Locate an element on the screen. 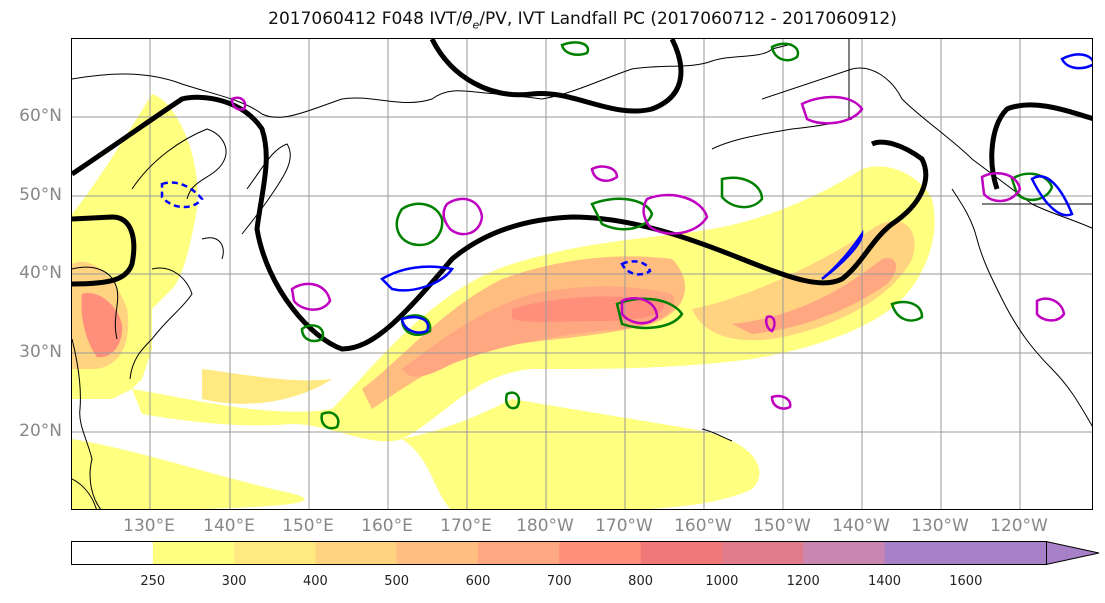  lon-label-130e: 130°E is located at coordinates (149, 526).